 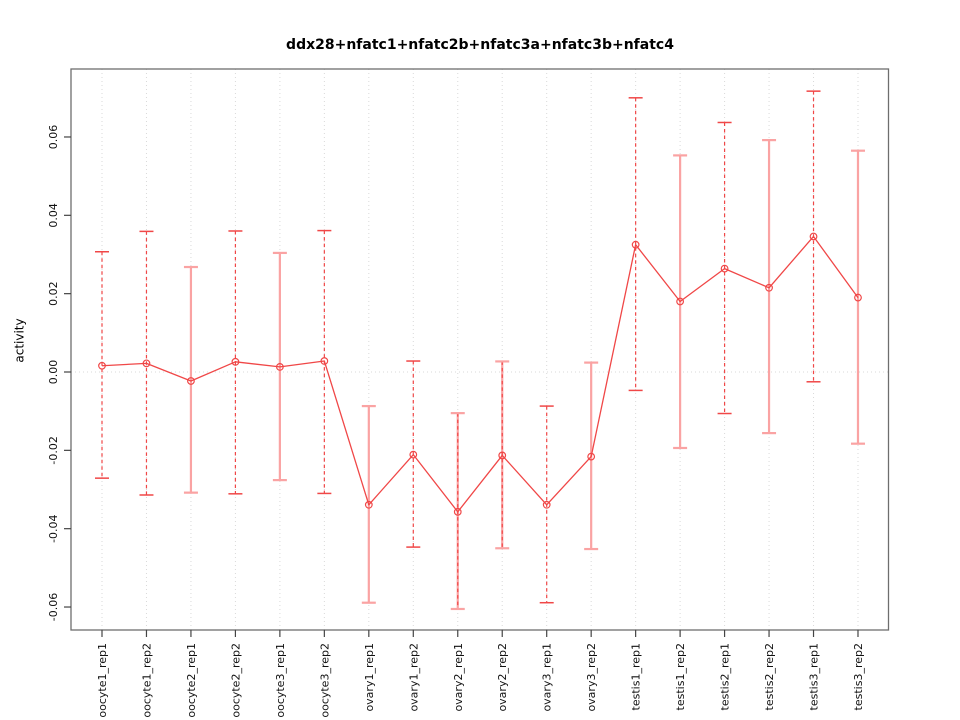 What do you see at coordinates (413, 677) in the screenshot?
I see `x-tick-label: ovary1_rep2` at bounding box center [413, 677].